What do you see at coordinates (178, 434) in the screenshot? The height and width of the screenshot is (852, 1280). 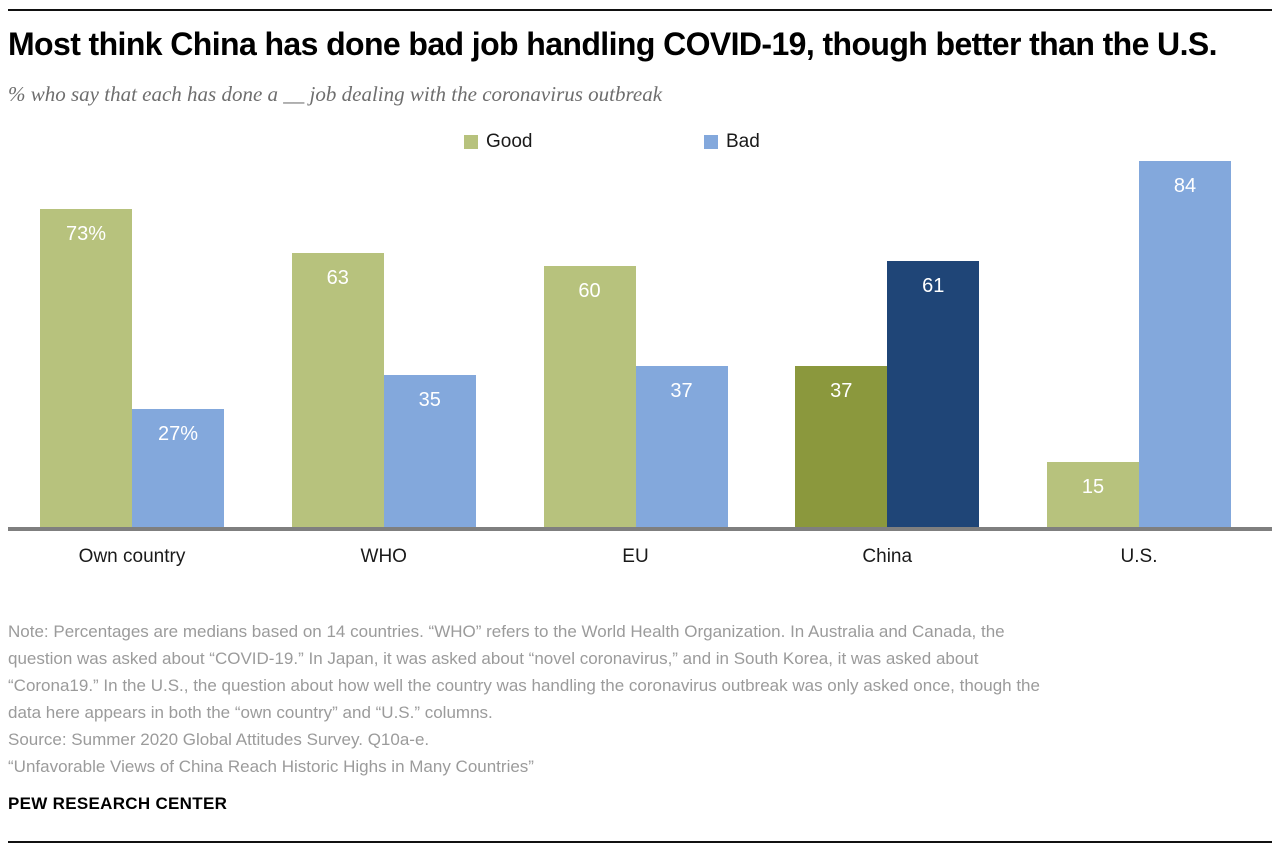 I see `bar-value-label: 27%` at bounding box center [178, 434].